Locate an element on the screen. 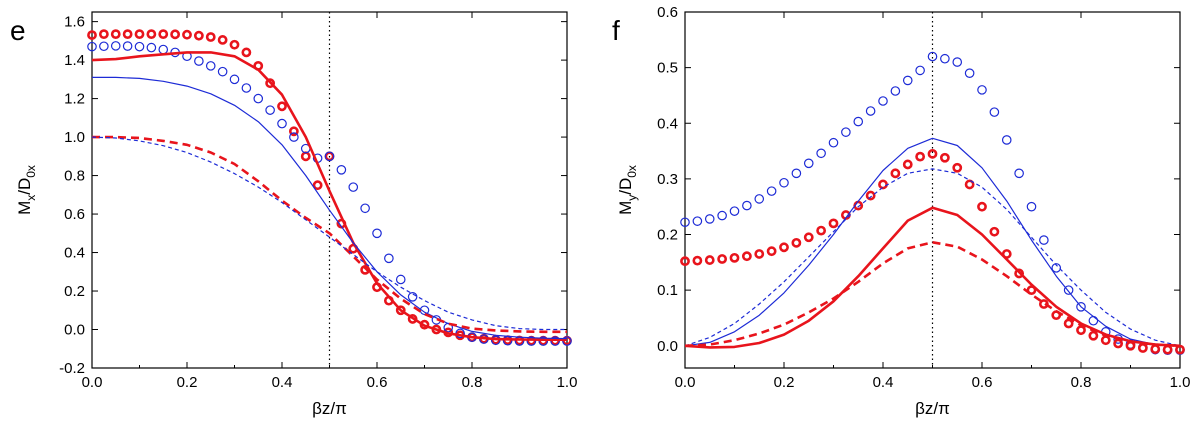 The width and height of the screenshot is (1193, 435). y-tick-label: 0.1 is located at coordinates (667, 290).